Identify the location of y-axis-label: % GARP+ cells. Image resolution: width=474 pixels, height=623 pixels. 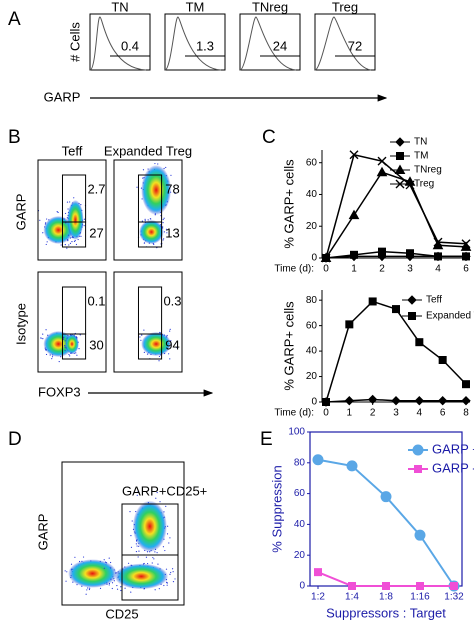
(288, 346).